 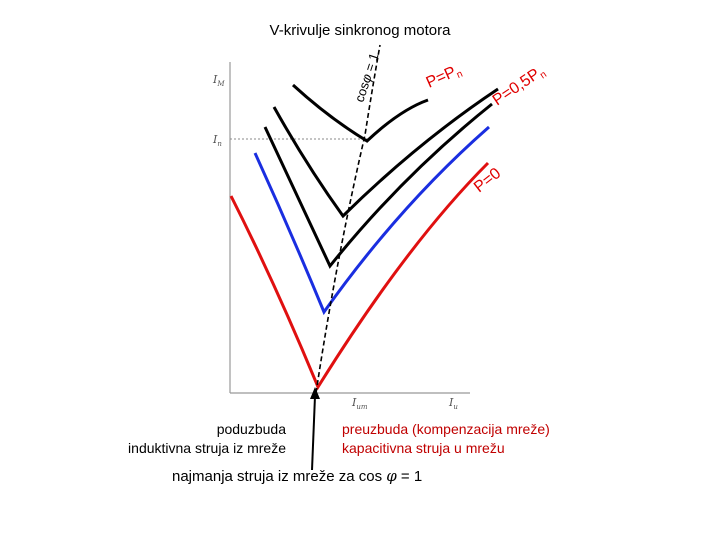 What do you see at coordinates (251, 429) in the screenshot?
I see `underexcitation-title: poduzbuda` at bounding box center [251, 429].